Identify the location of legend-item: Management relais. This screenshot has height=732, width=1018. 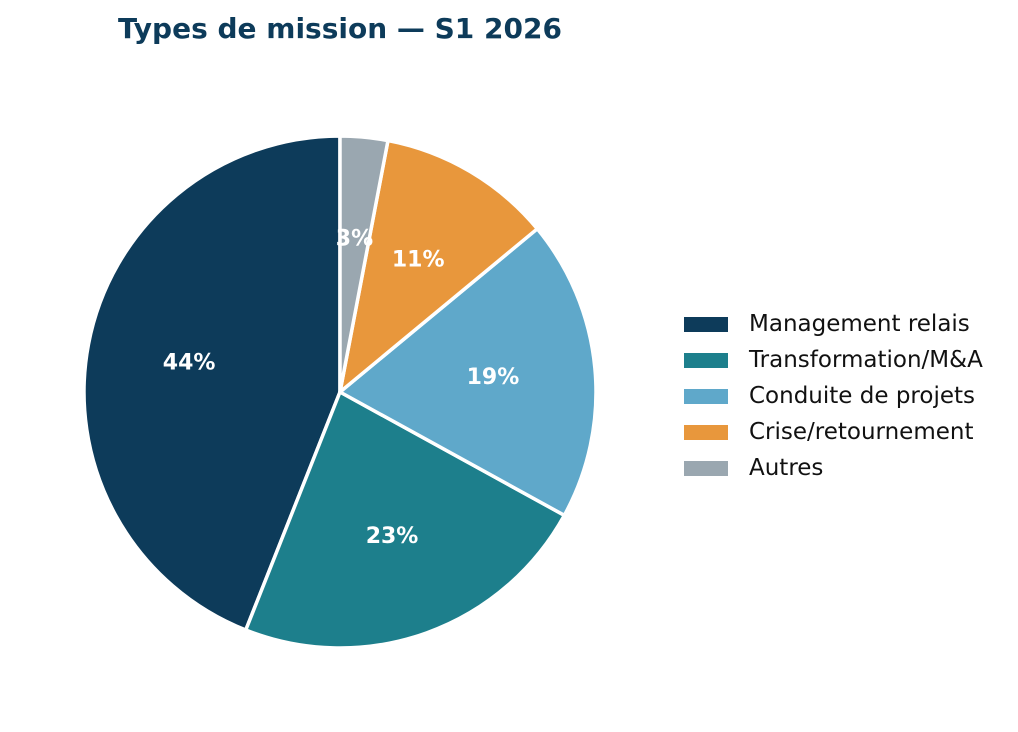
(833, 324).